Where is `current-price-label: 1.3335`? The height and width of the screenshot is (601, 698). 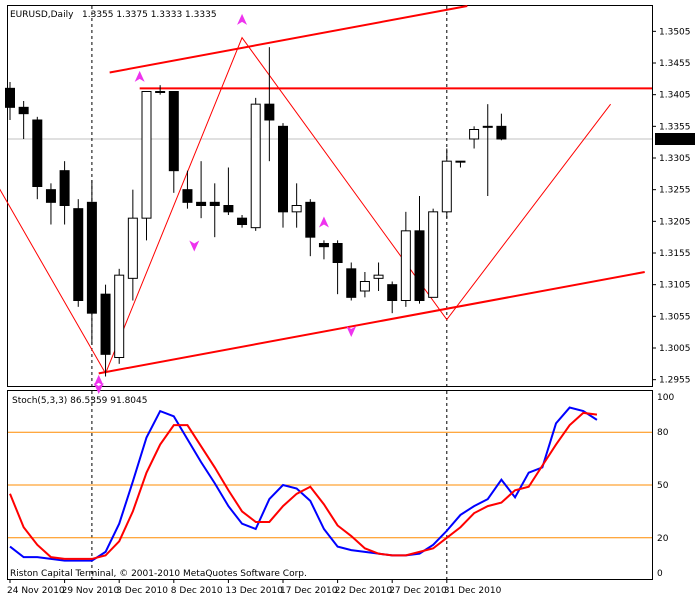
current-price-label: 1.3335 is located at coordinates (674, 140).